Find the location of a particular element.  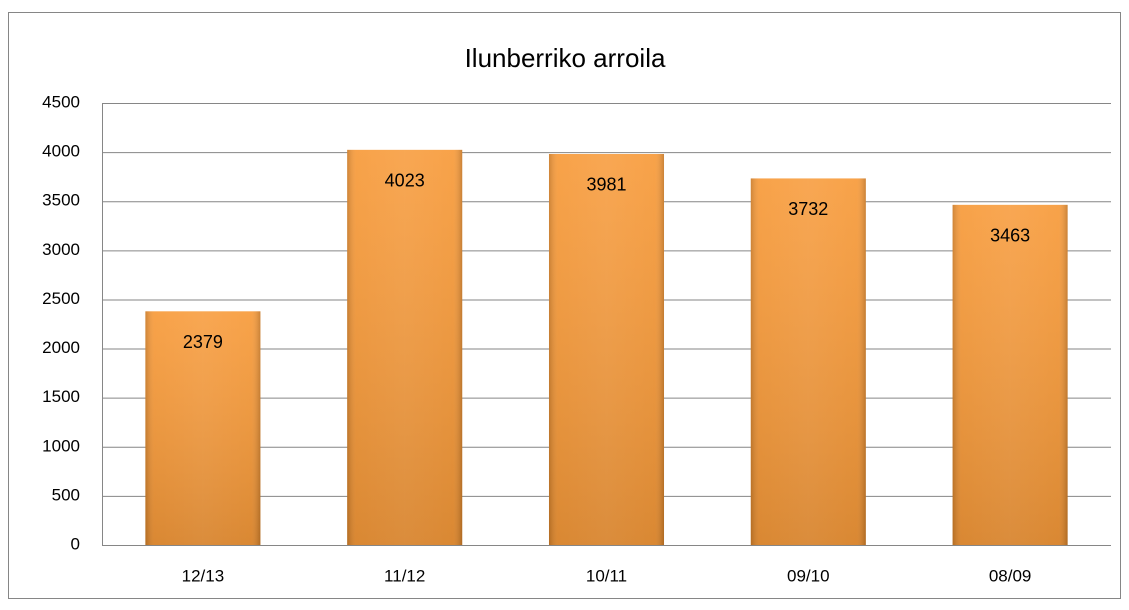

data-label: 3732 is located at coordinates (808, 209).